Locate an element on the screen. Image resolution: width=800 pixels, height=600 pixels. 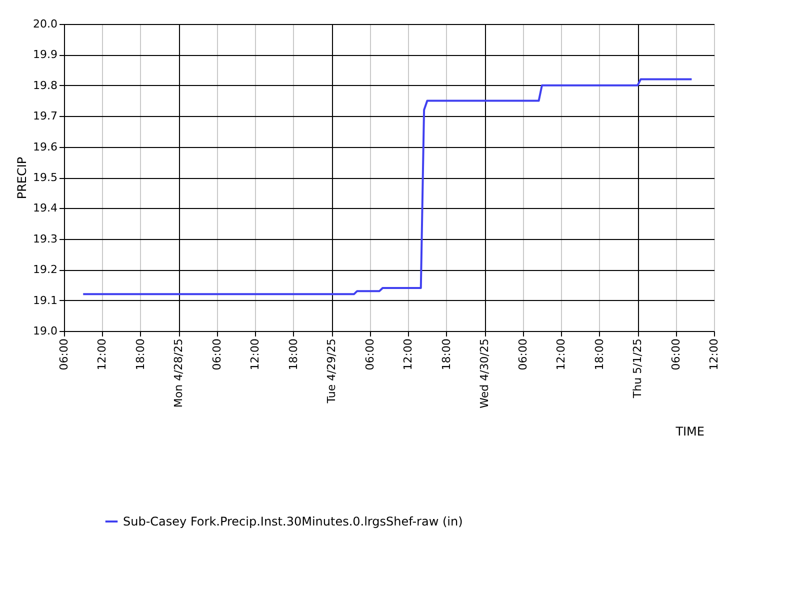
x-tick-label: Wed 4/30/25 is located at coordinates (485, 373).